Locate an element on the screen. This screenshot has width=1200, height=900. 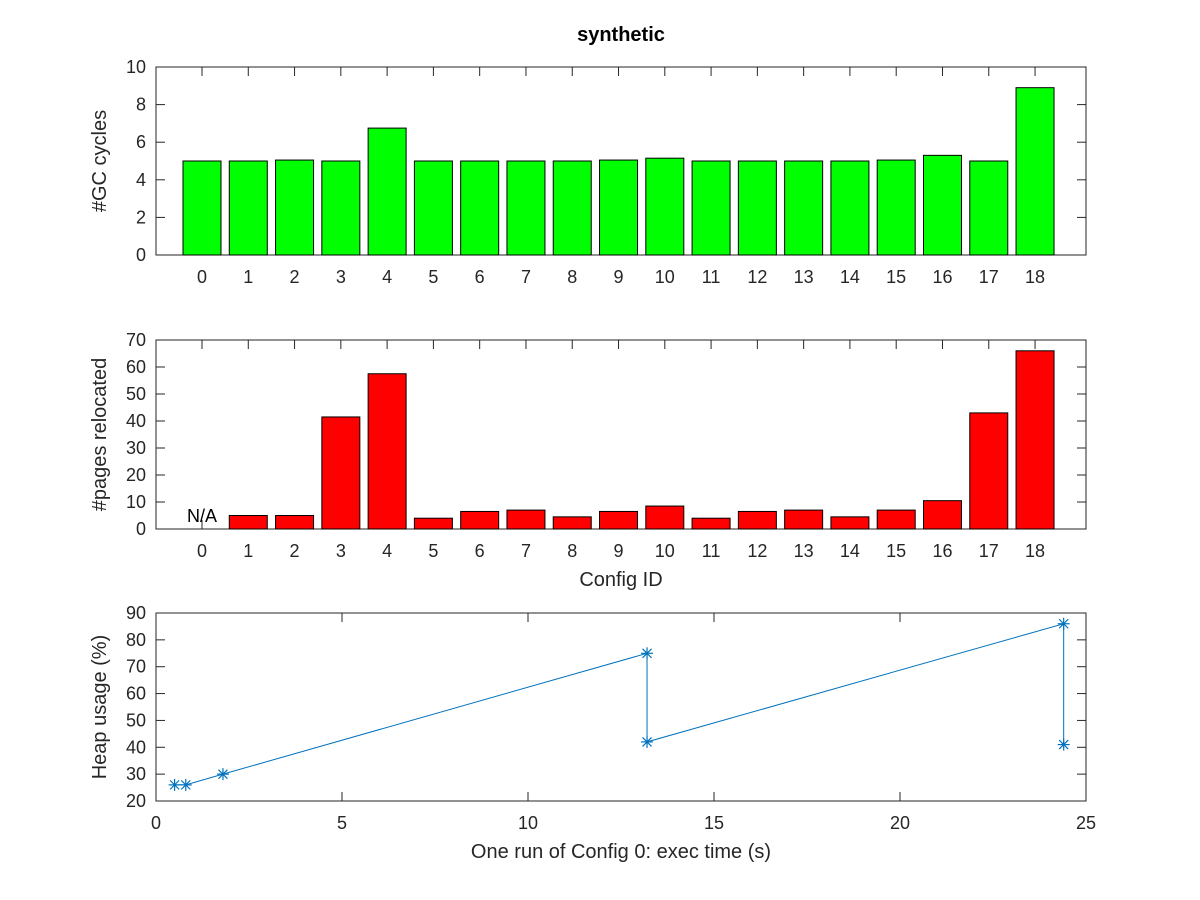
y-tick-label: 4 is located at coordinates (141, 180).